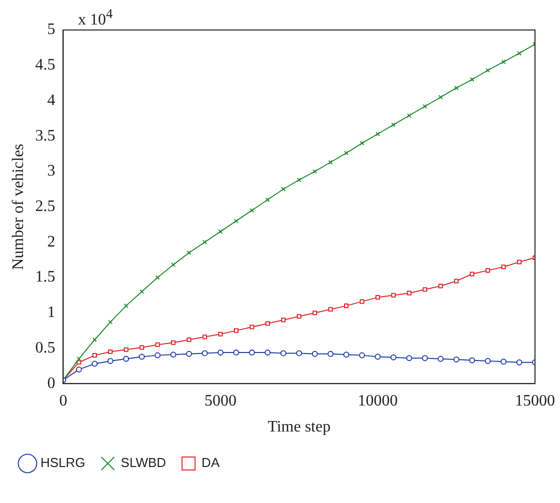  What do you see at coordinates (220, 401) in the screenshot?
I see `x-tick-label: 5000` at bounding box center [220, 401].